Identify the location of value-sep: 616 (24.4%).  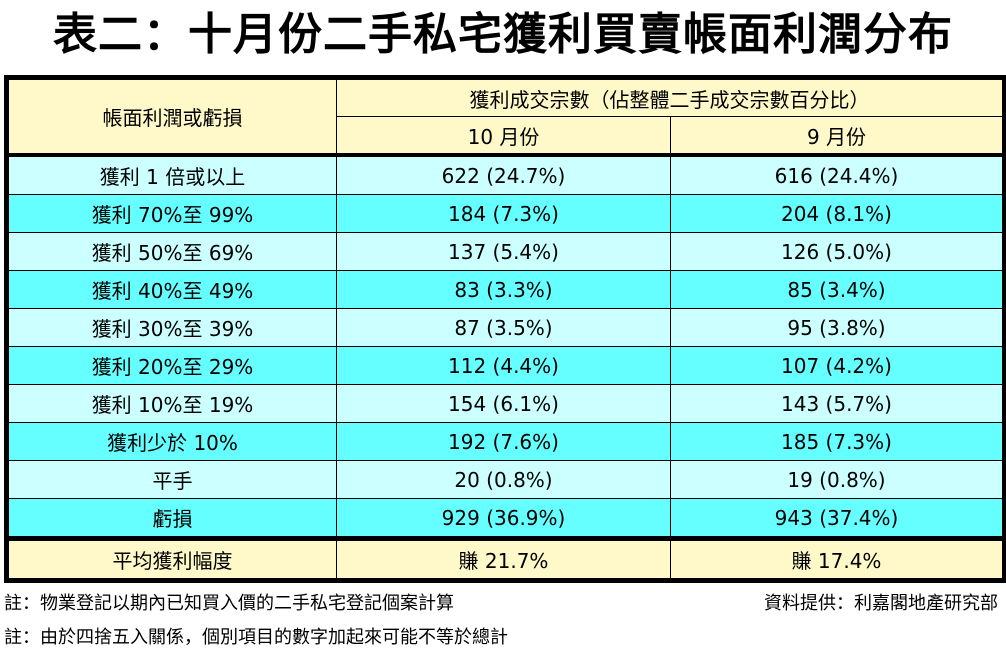
(837, 174).